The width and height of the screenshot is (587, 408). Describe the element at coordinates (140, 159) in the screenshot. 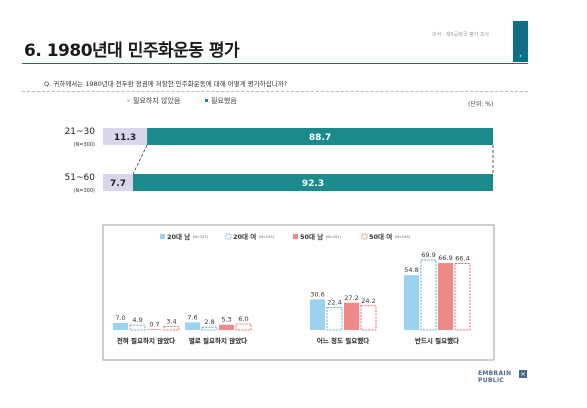

I see `connector-line-left` at that location.